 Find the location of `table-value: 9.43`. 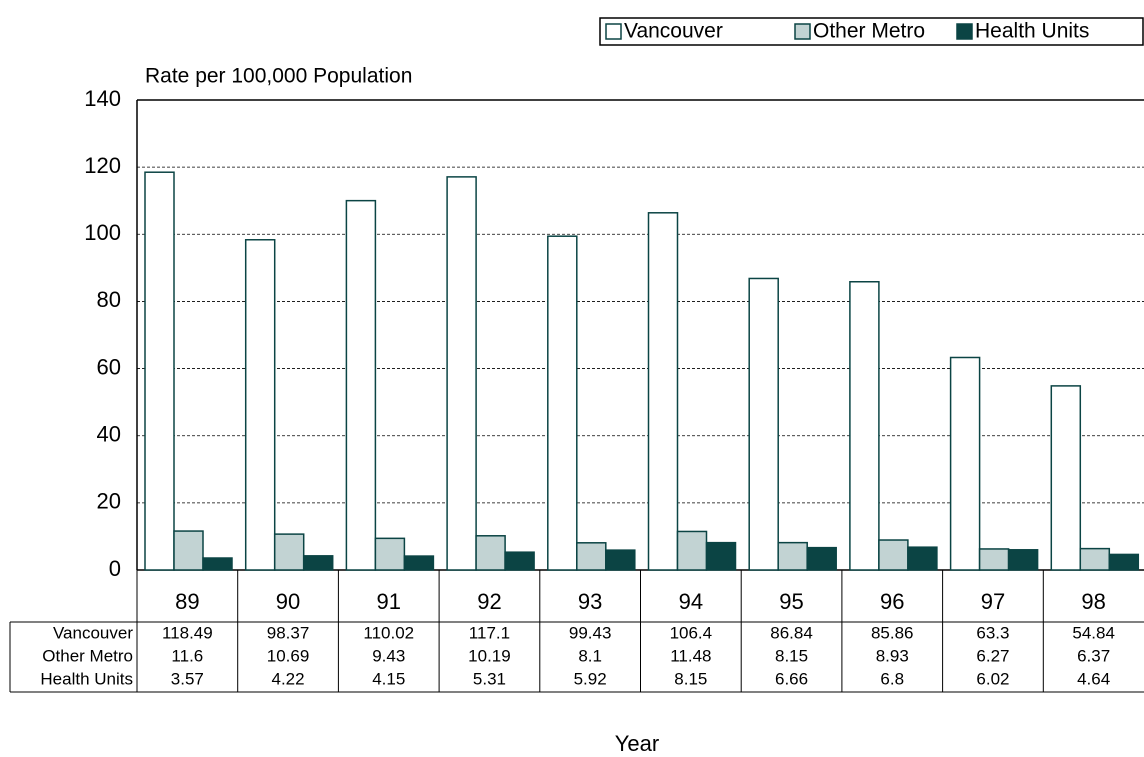

table-value: 9.43 is located at coordinates (388, 655).